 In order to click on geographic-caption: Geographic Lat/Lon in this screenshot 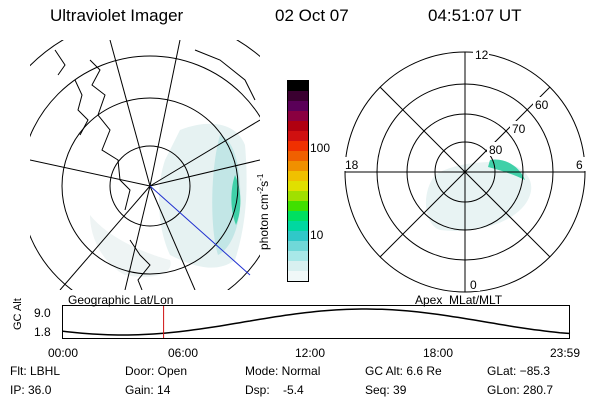, I will do `click(121, 300)`.